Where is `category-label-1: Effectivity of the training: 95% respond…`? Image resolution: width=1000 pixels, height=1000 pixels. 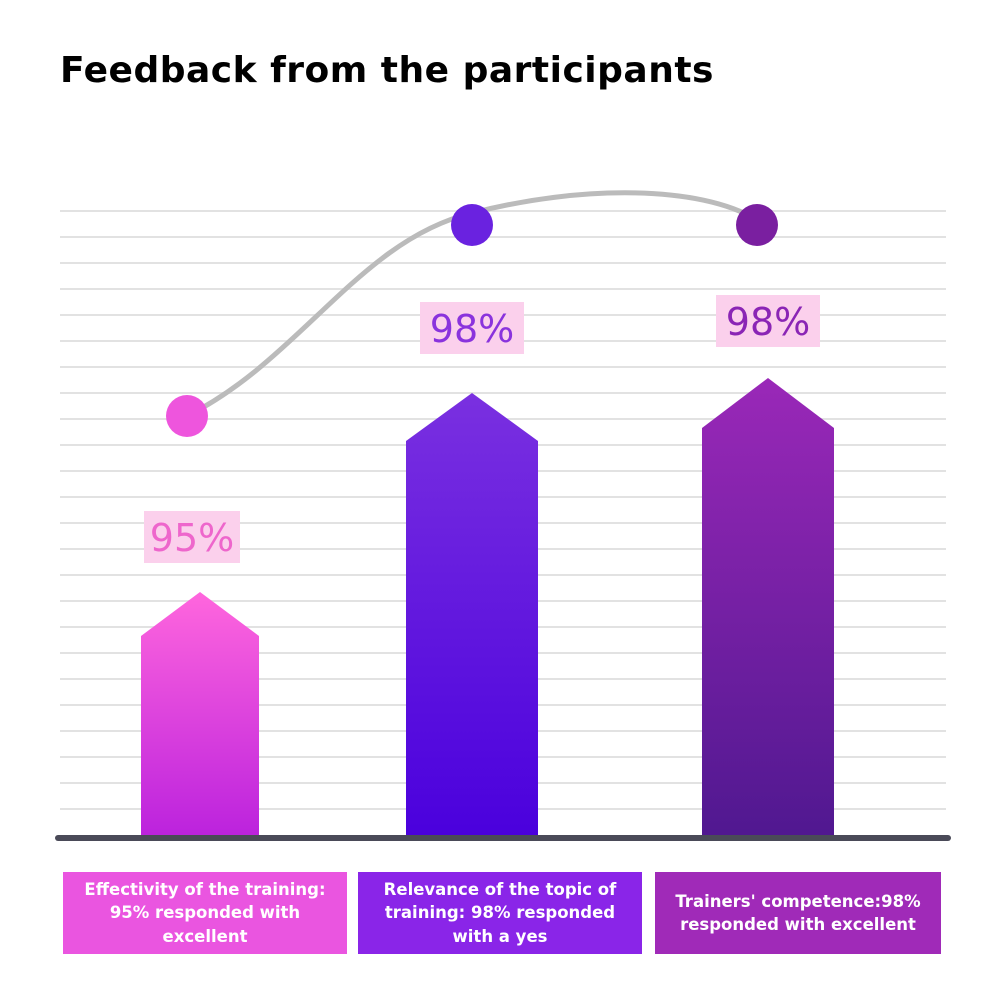
category-label-1: Effectivity of the training: 95% respond… is located at coordinates (205, 913).